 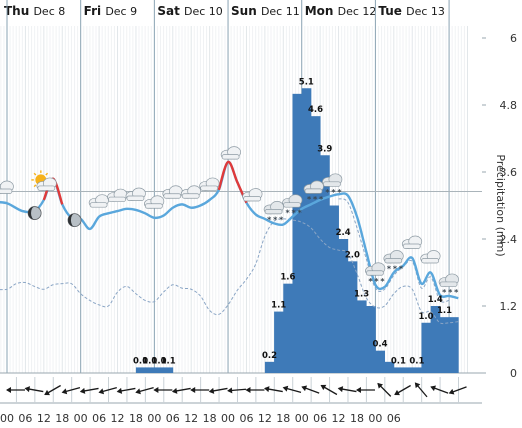 What do you see at coordinates (426, 317) in the screenshot?
I see `bar-value-label: 1.0` at bounding box center [426, 317].